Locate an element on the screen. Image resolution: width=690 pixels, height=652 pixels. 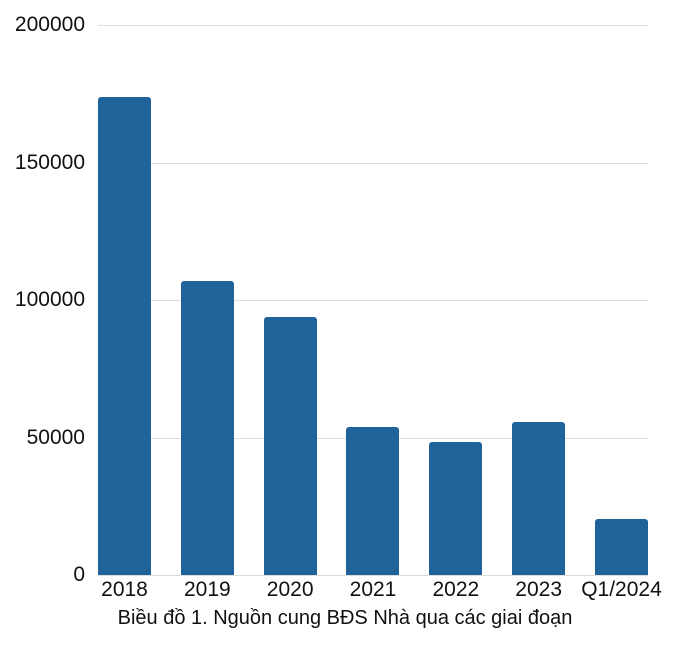
bar-2019 is located at coordinates (207, 427).